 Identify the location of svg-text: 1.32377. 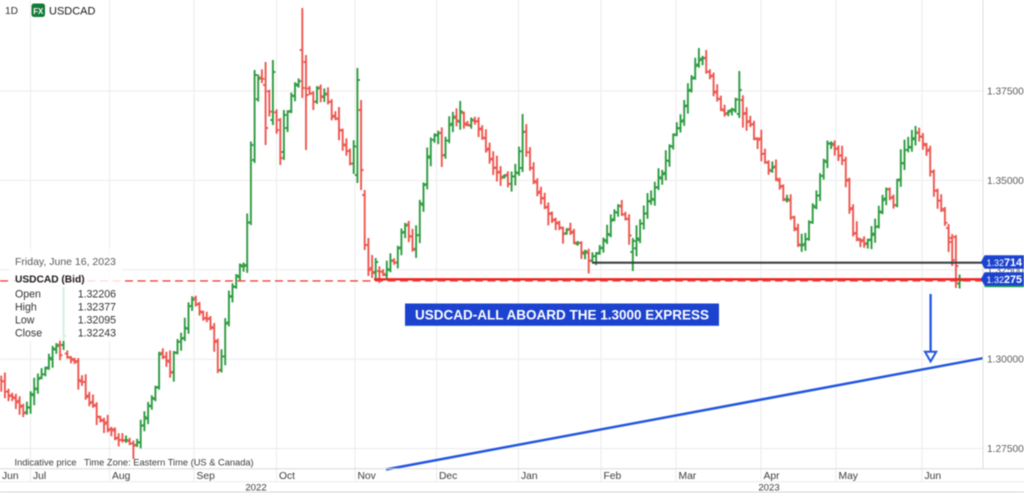
(97, 308).